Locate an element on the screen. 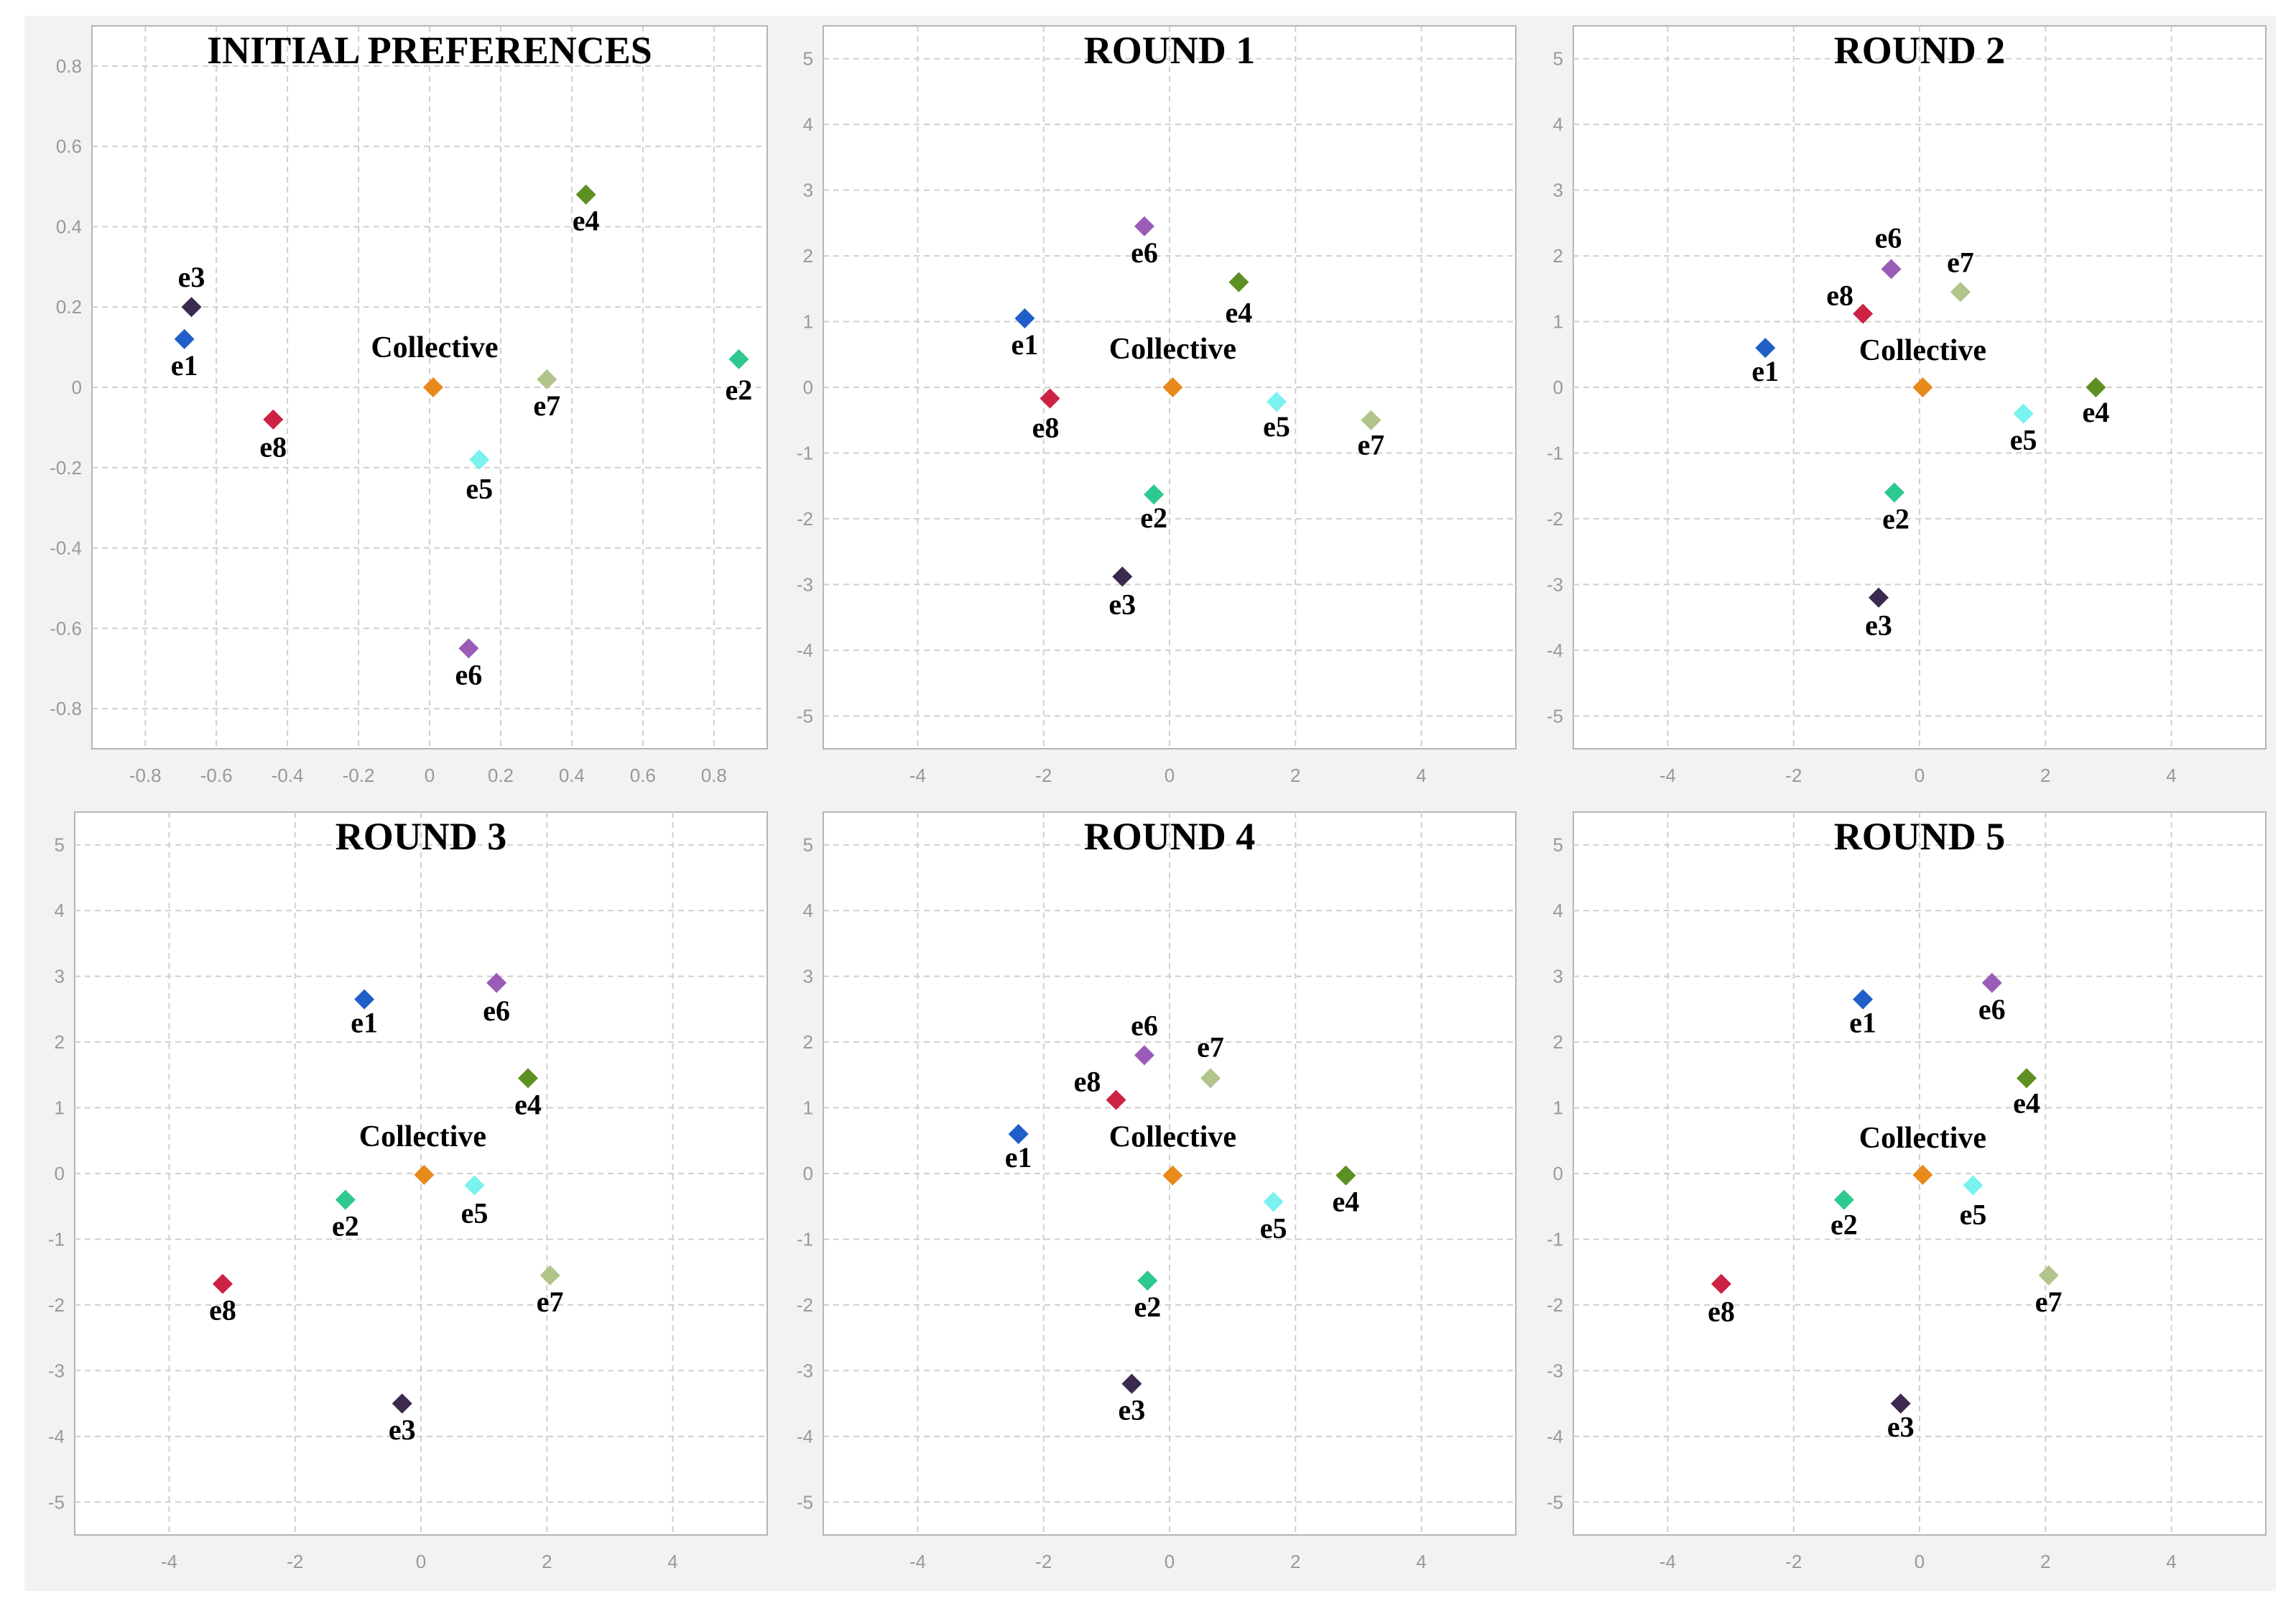 The height and width of the screenshot is (1614, 2296). chart-title: INITIAL PREFERENCES is located at coordinates (429, 50).